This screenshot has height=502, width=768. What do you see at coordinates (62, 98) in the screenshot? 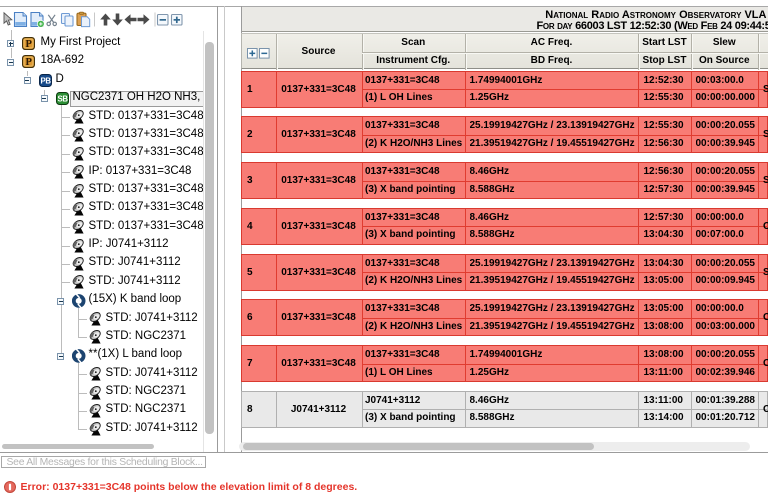
I see `svg-text: SB` at bounding box center [62, 98].